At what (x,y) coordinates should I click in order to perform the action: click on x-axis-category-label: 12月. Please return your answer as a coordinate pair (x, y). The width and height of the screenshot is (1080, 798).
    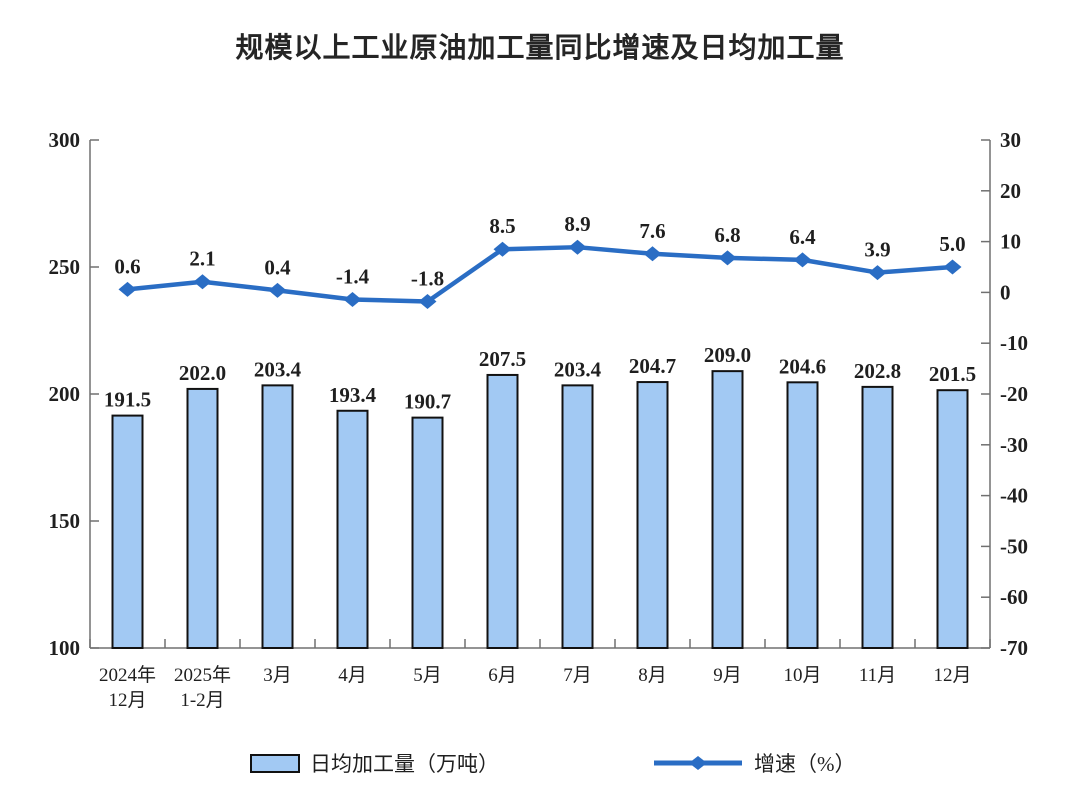
    Looking at the image, I should click on (952, 675).